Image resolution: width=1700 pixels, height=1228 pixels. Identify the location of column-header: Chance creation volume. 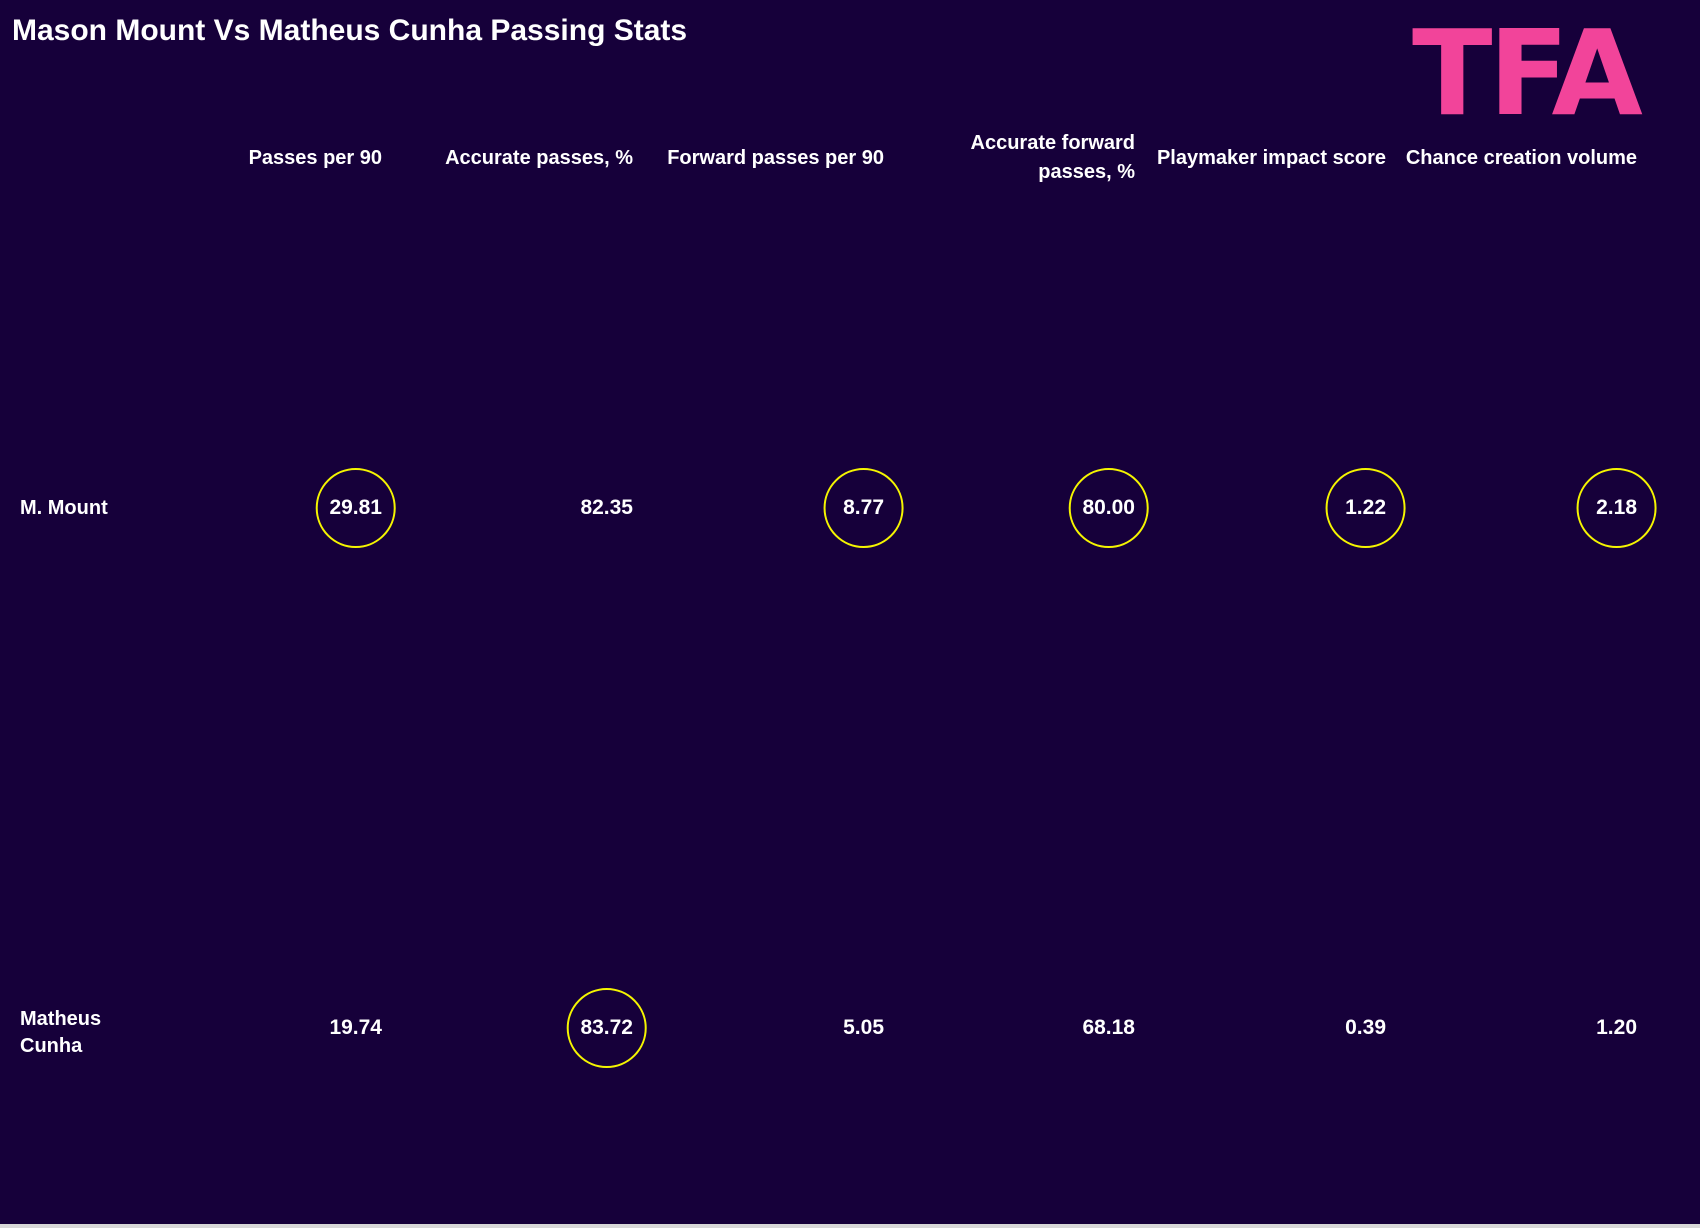
(1521, 157).